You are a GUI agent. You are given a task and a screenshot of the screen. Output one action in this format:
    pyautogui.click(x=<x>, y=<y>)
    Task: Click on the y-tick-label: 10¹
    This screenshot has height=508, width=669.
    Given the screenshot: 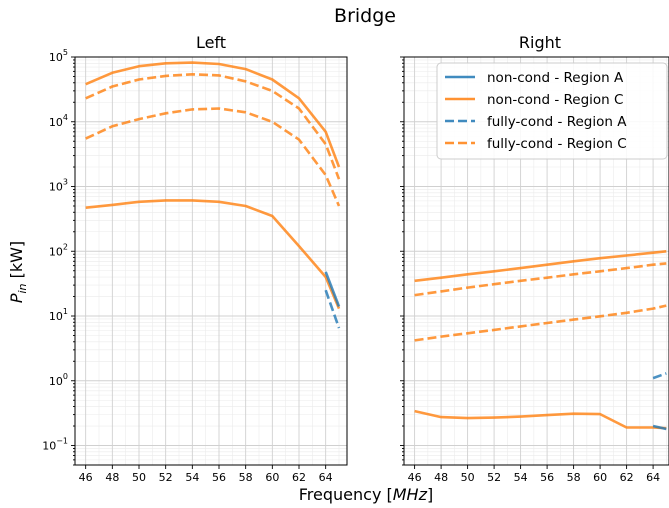 What is the action you would take?
    pyautogui.click(x=58, y=315)
    